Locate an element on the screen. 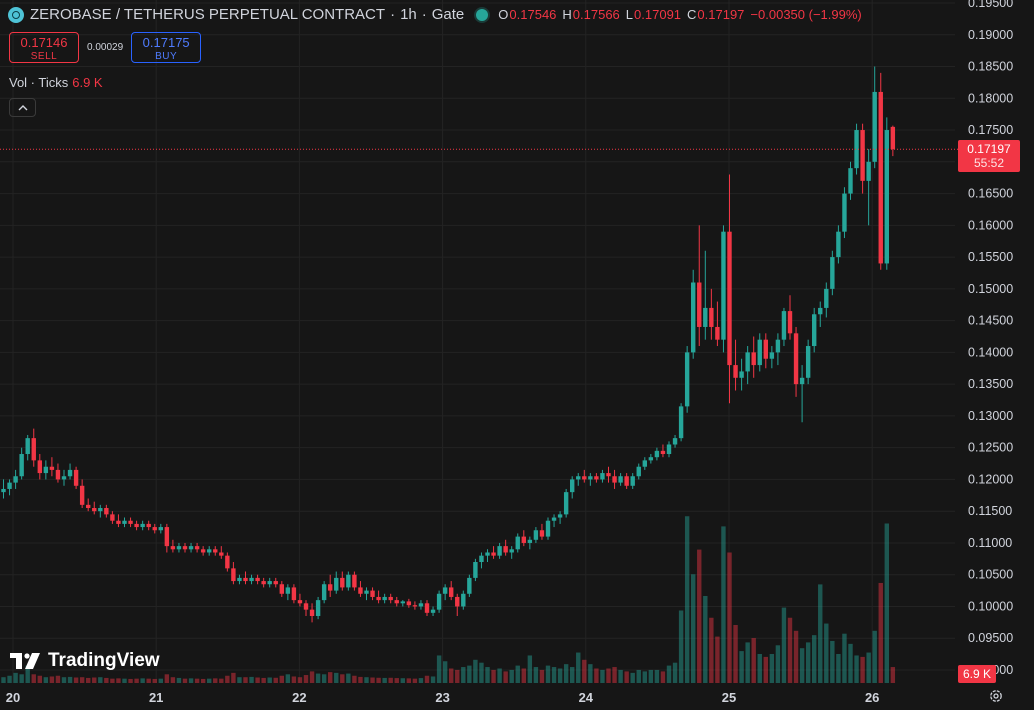 The image size is (1034, 710). collapse-legend-button is located at coordinates (22, 107).